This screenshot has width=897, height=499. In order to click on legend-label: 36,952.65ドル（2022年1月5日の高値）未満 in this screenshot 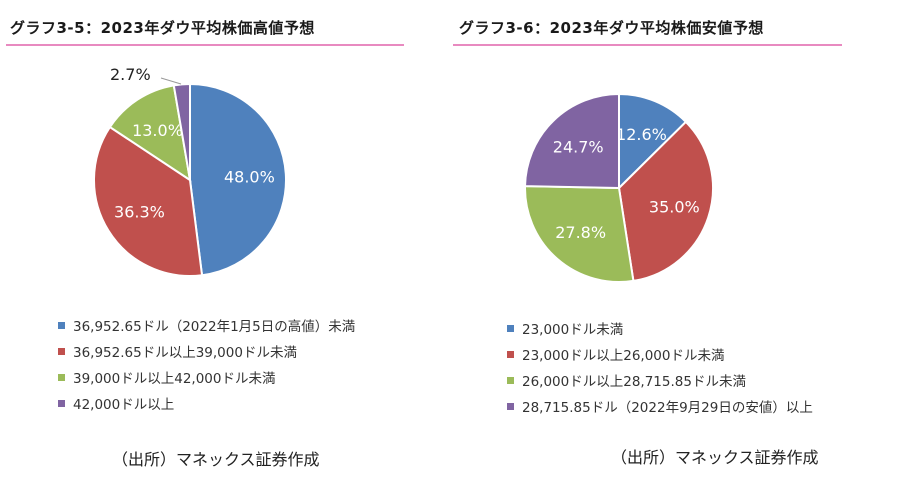, I will do `click(214, 327)`.